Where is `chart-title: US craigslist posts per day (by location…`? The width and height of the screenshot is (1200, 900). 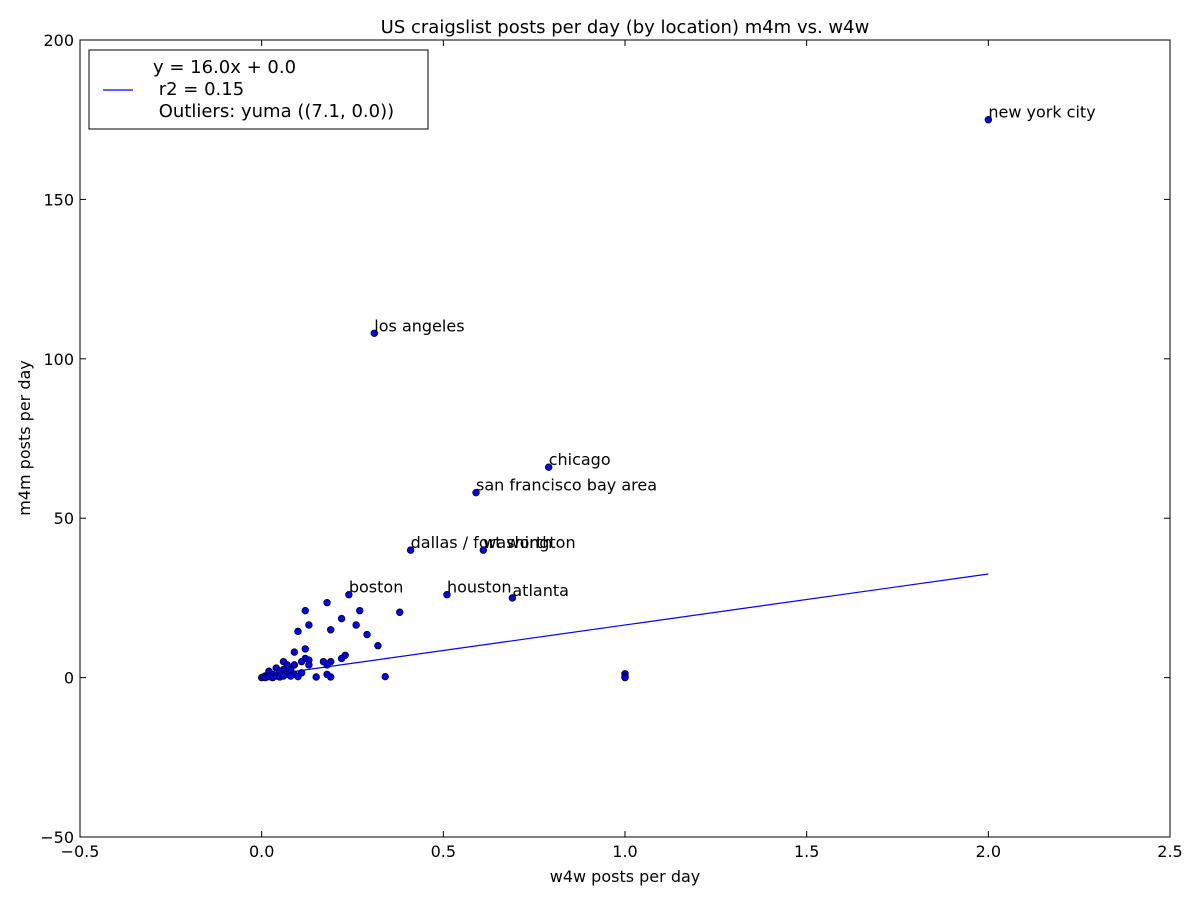 chart-title: US craigslist posts per day (by location… is located at coordinates (625, 27).